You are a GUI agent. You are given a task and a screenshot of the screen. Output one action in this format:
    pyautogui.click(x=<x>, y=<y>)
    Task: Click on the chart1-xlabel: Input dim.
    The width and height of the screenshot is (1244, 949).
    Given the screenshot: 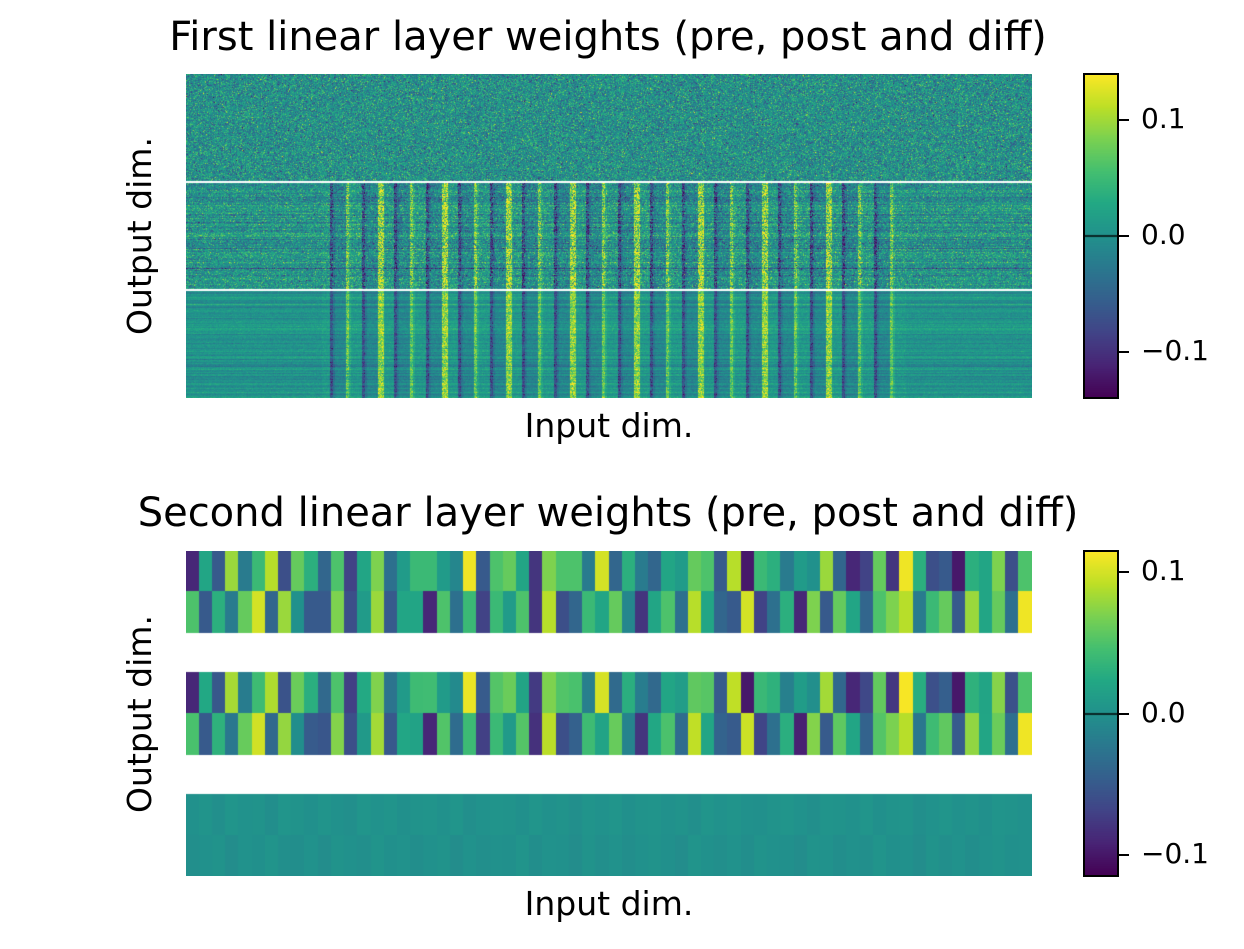 What is the action you would take?
    pyautogui.click(x=609, y=425)
    